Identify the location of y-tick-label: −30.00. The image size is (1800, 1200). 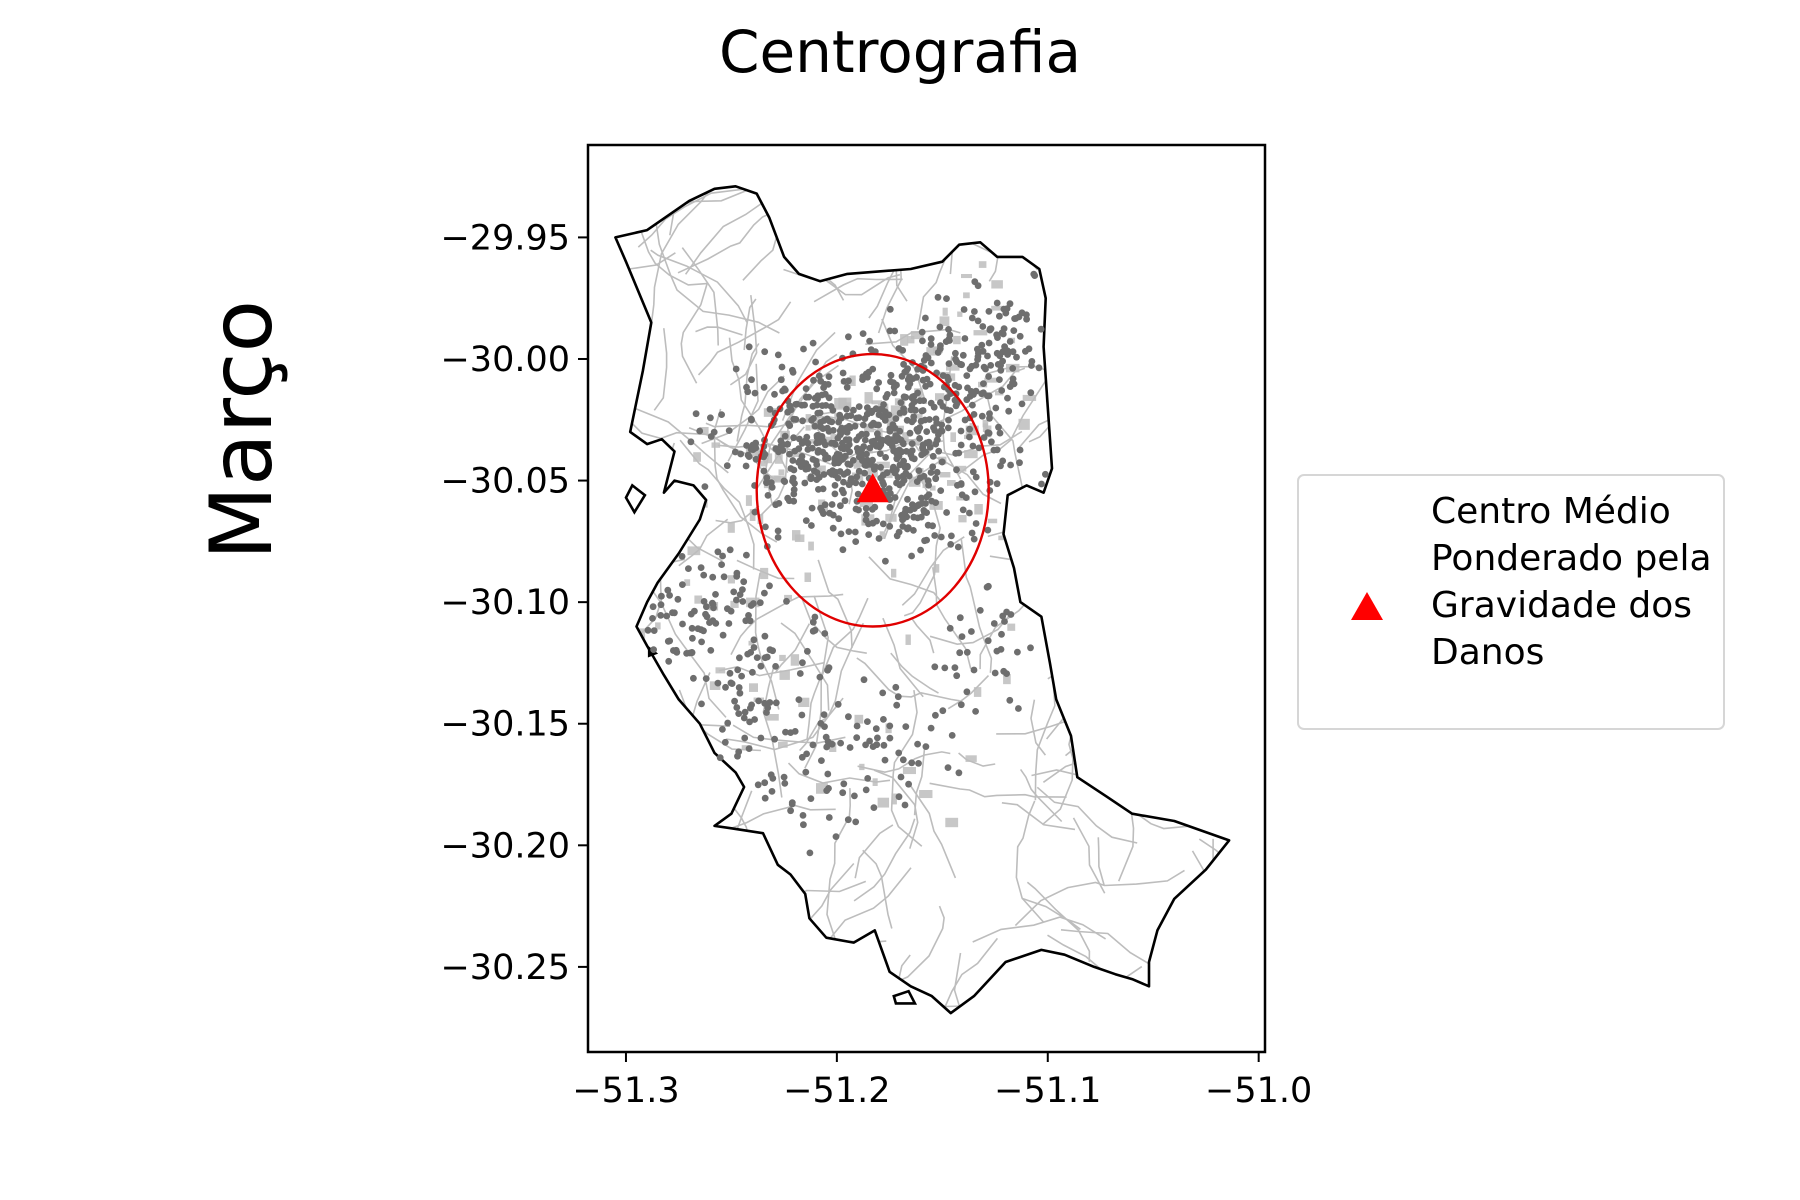
(505, 360).